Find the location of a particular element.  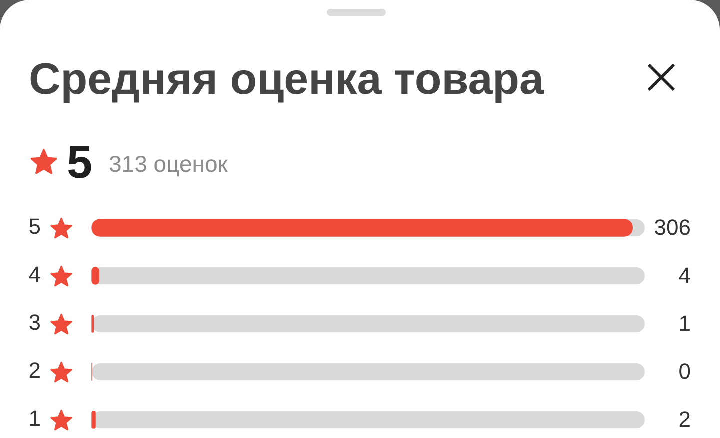

y-tick-label: 3 is located at coordinates (34, 323).